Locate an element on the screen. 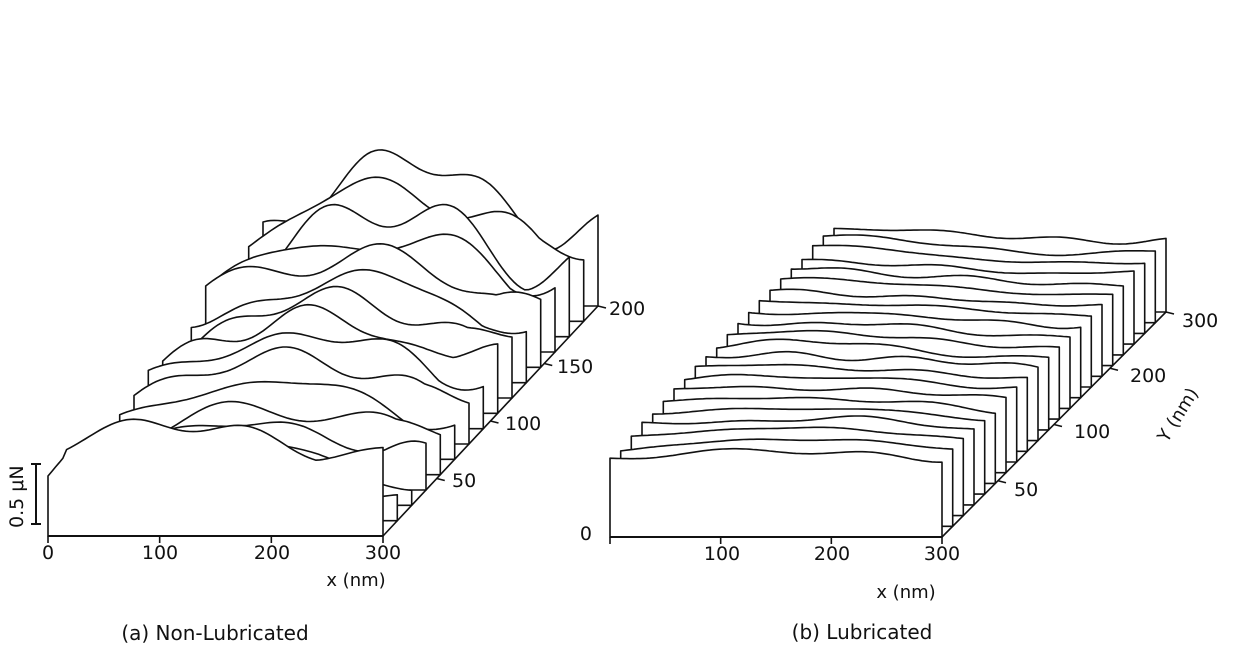  x-tick-a-0: 0 is located at coordinates (48, 553).